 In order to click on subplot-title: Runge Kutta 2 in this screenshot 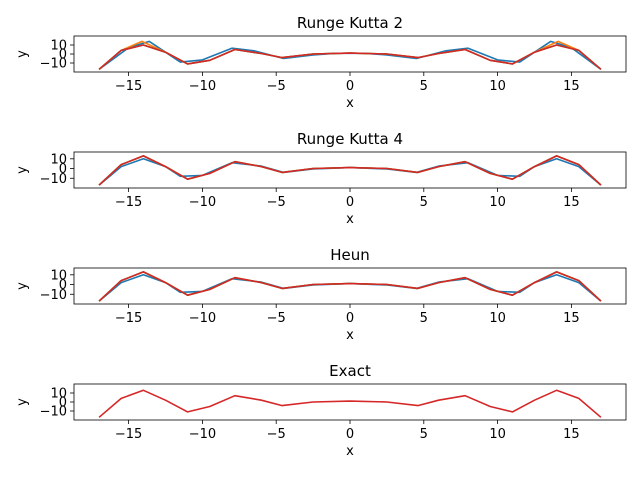, I will do `click(350, 23)`.